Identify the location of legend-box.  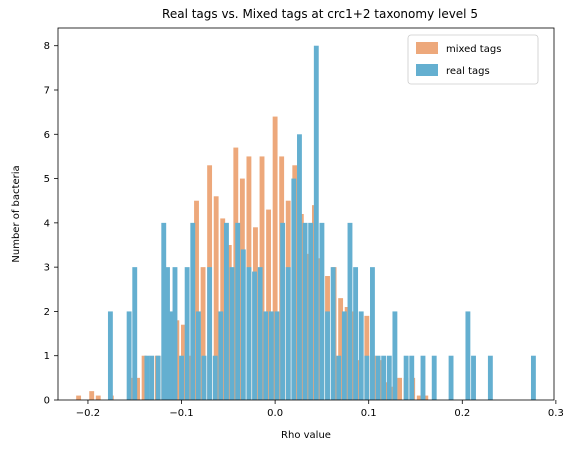
(473, 59).